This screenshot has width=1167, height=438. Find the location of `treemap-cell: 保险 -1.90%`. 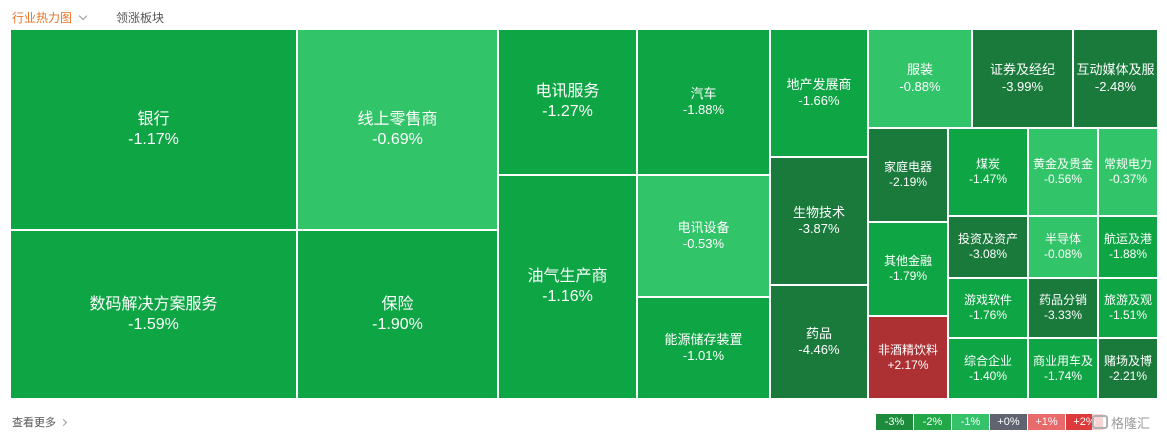

treemap-cell: 保险 -1.90% is located at coordinates (397, 314).